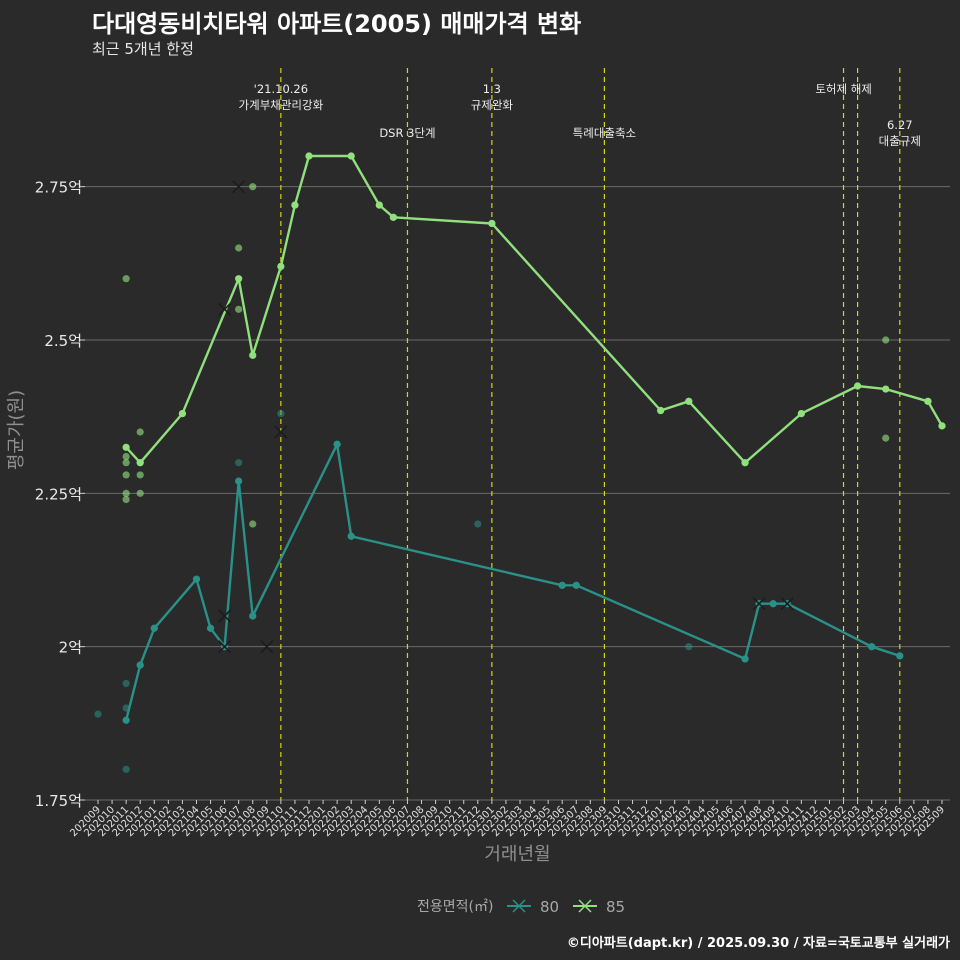  Describe the element at coordinates (900, 141) in the screenshot. I see `event-label: 대출규제` at that location.